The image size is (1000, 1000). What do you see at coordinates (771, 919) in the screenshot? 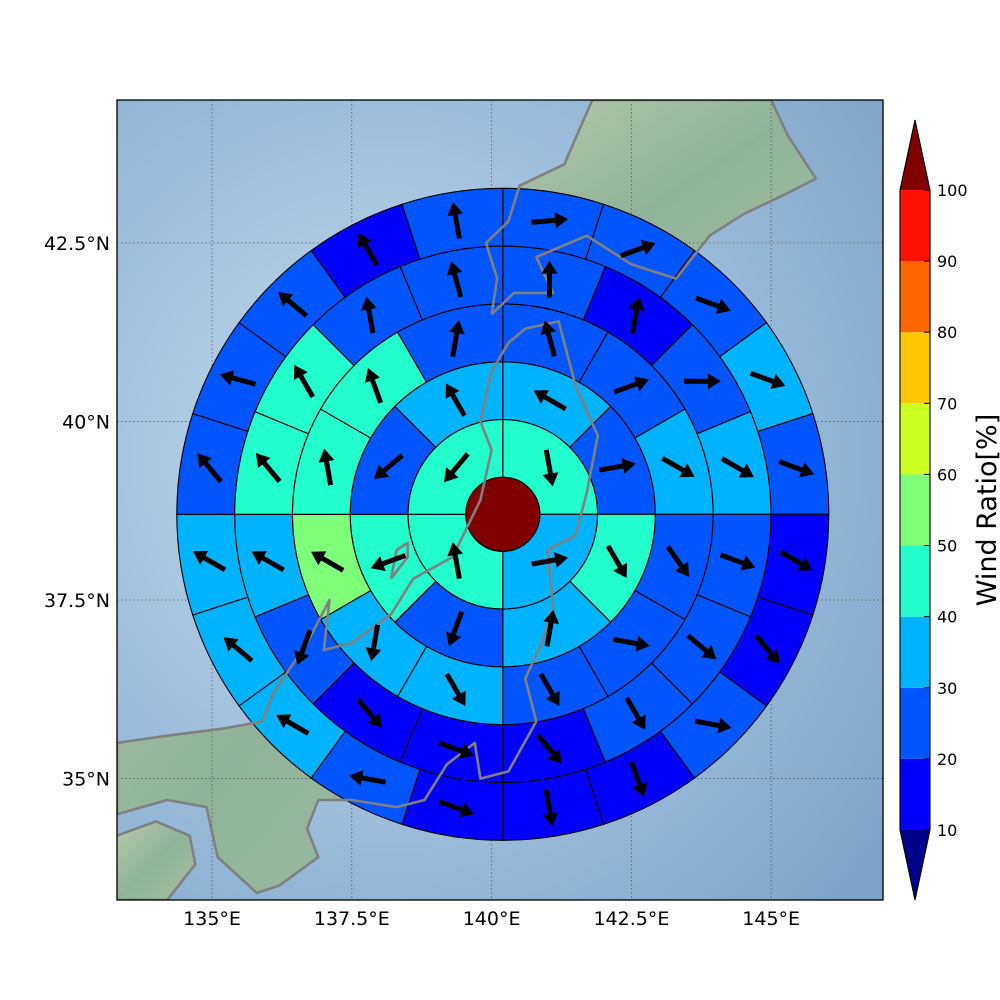
I see `longitude-tick-label: 145°E` at bounding box center [771, 919].